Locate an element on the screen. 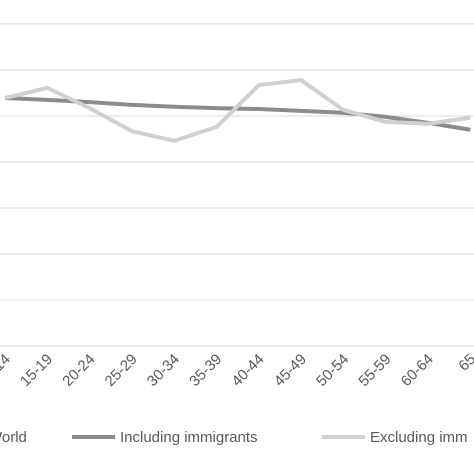 The width and height of the screenshot is (474, 474). x-tick-label: 60-64 is located at coordinates (417, 370).